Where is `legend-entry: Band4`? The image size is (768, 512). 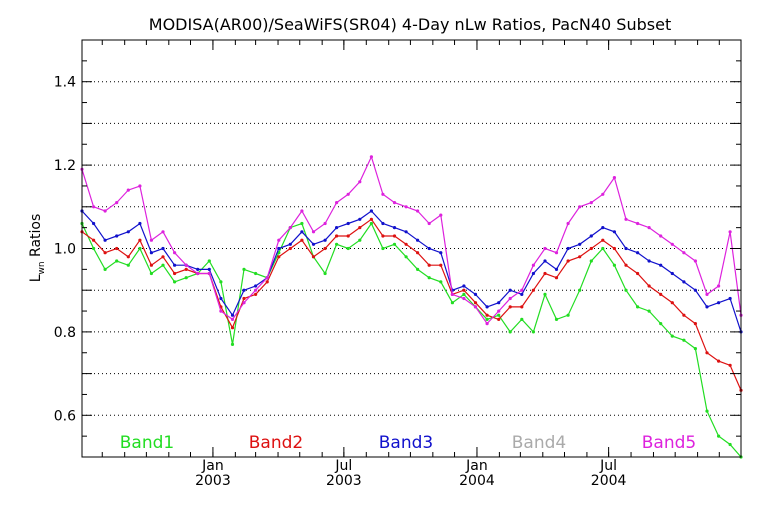
legend-entry: Band4 is located at coordinates (539, 443).